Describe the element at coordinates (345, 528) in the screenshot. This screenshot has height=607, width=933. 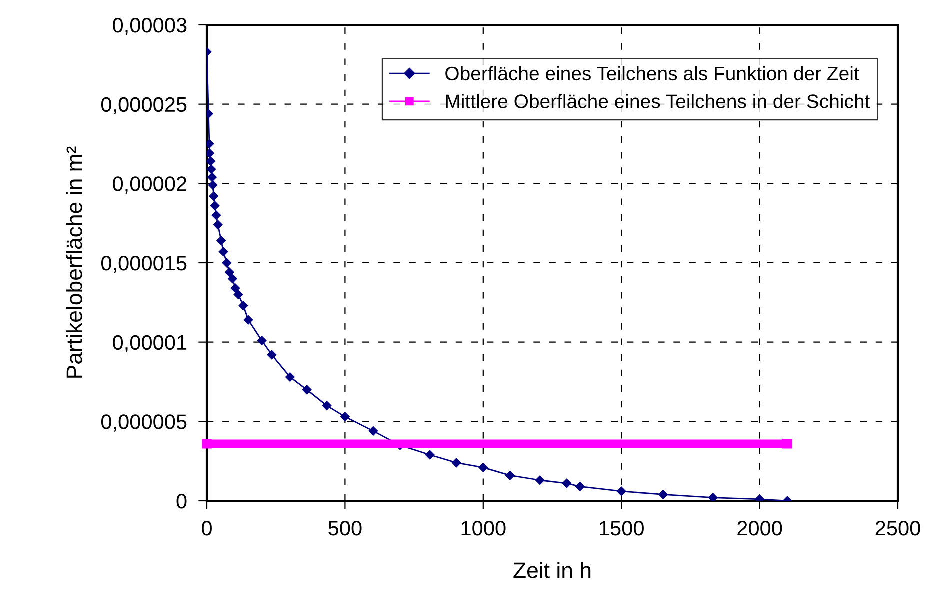
I see `x-tick-label: 500` at that location.